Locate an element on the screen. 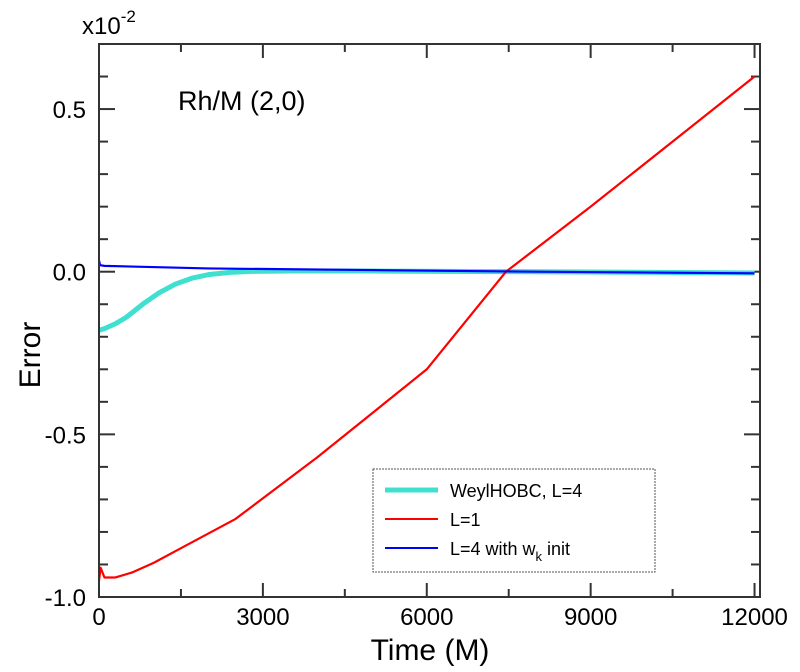 The height and width of the screenshot is (672, 800). x-tick-label: 12000 is located at coordinates (754, 617).